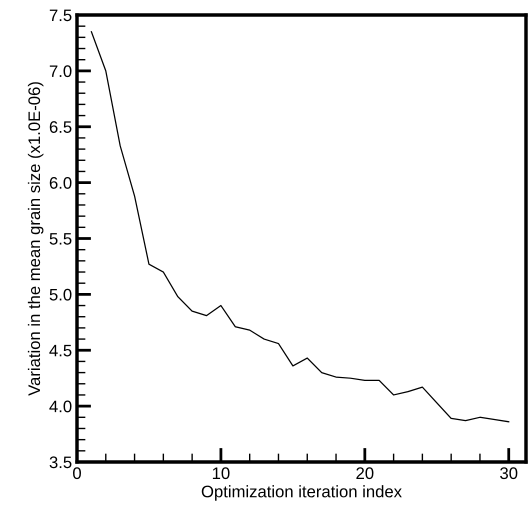  I want to click on y-tick-label: 5.0, so click(61, 294).